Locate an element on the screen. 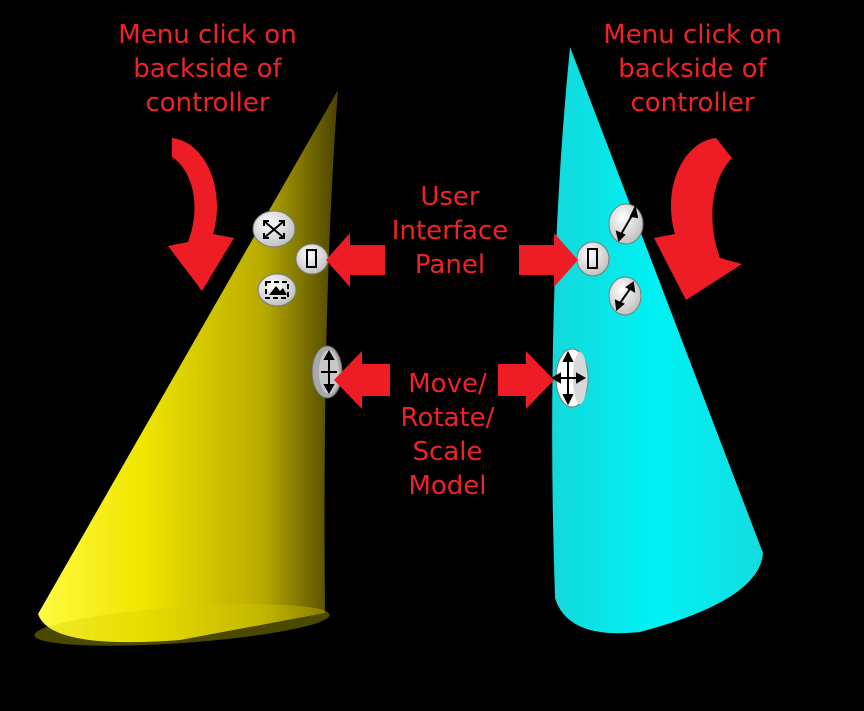  left-image-button is located at coordinates (277, 290).